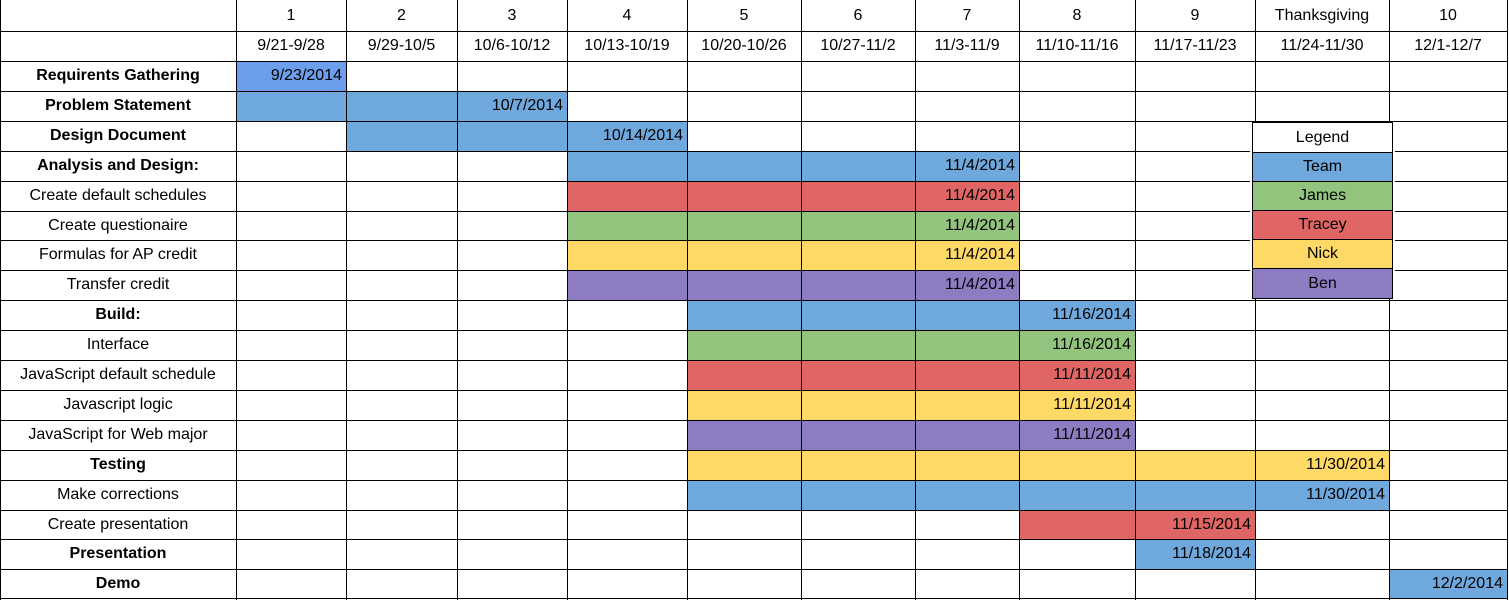 This screenshot has height=601, width=1509. Describe the element at coordinates (118, 105) in the screenshot. I see `task-name: Problem Statement` at that location.